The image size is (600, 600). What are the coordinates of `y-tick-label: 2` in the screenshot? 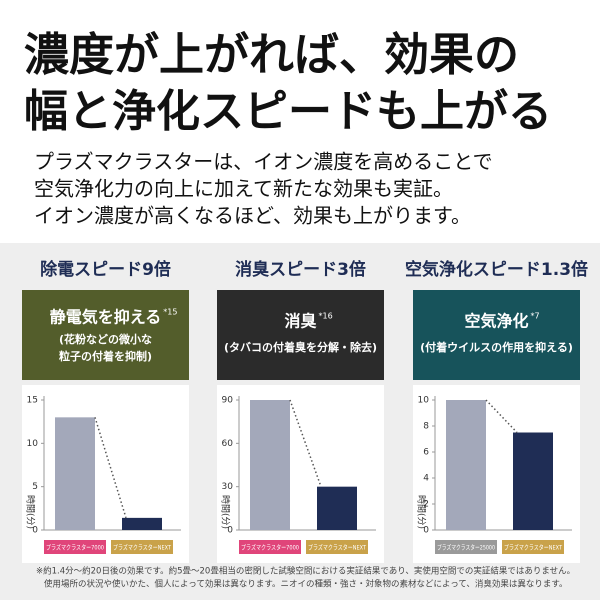 It's located at (426, 505).